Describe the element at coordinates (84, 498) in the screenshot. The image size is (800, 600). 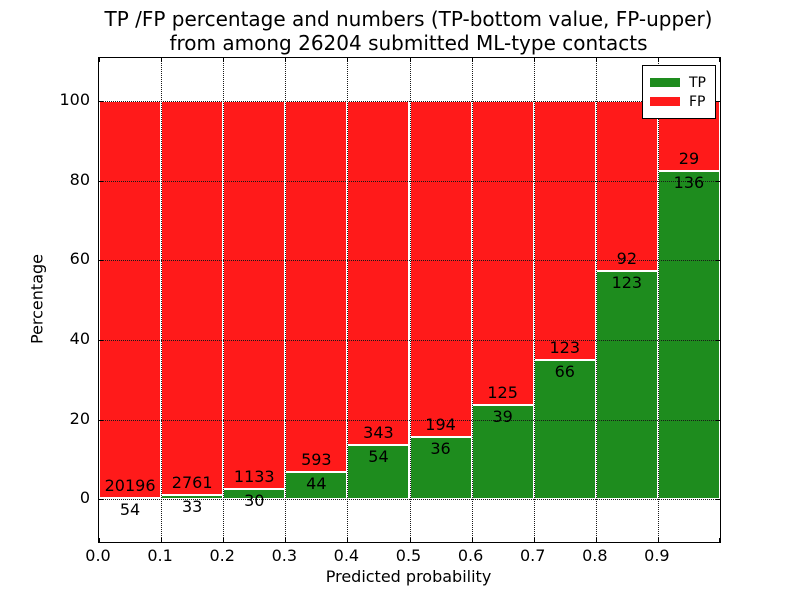
I see `tick-label-y: 0` at that location.